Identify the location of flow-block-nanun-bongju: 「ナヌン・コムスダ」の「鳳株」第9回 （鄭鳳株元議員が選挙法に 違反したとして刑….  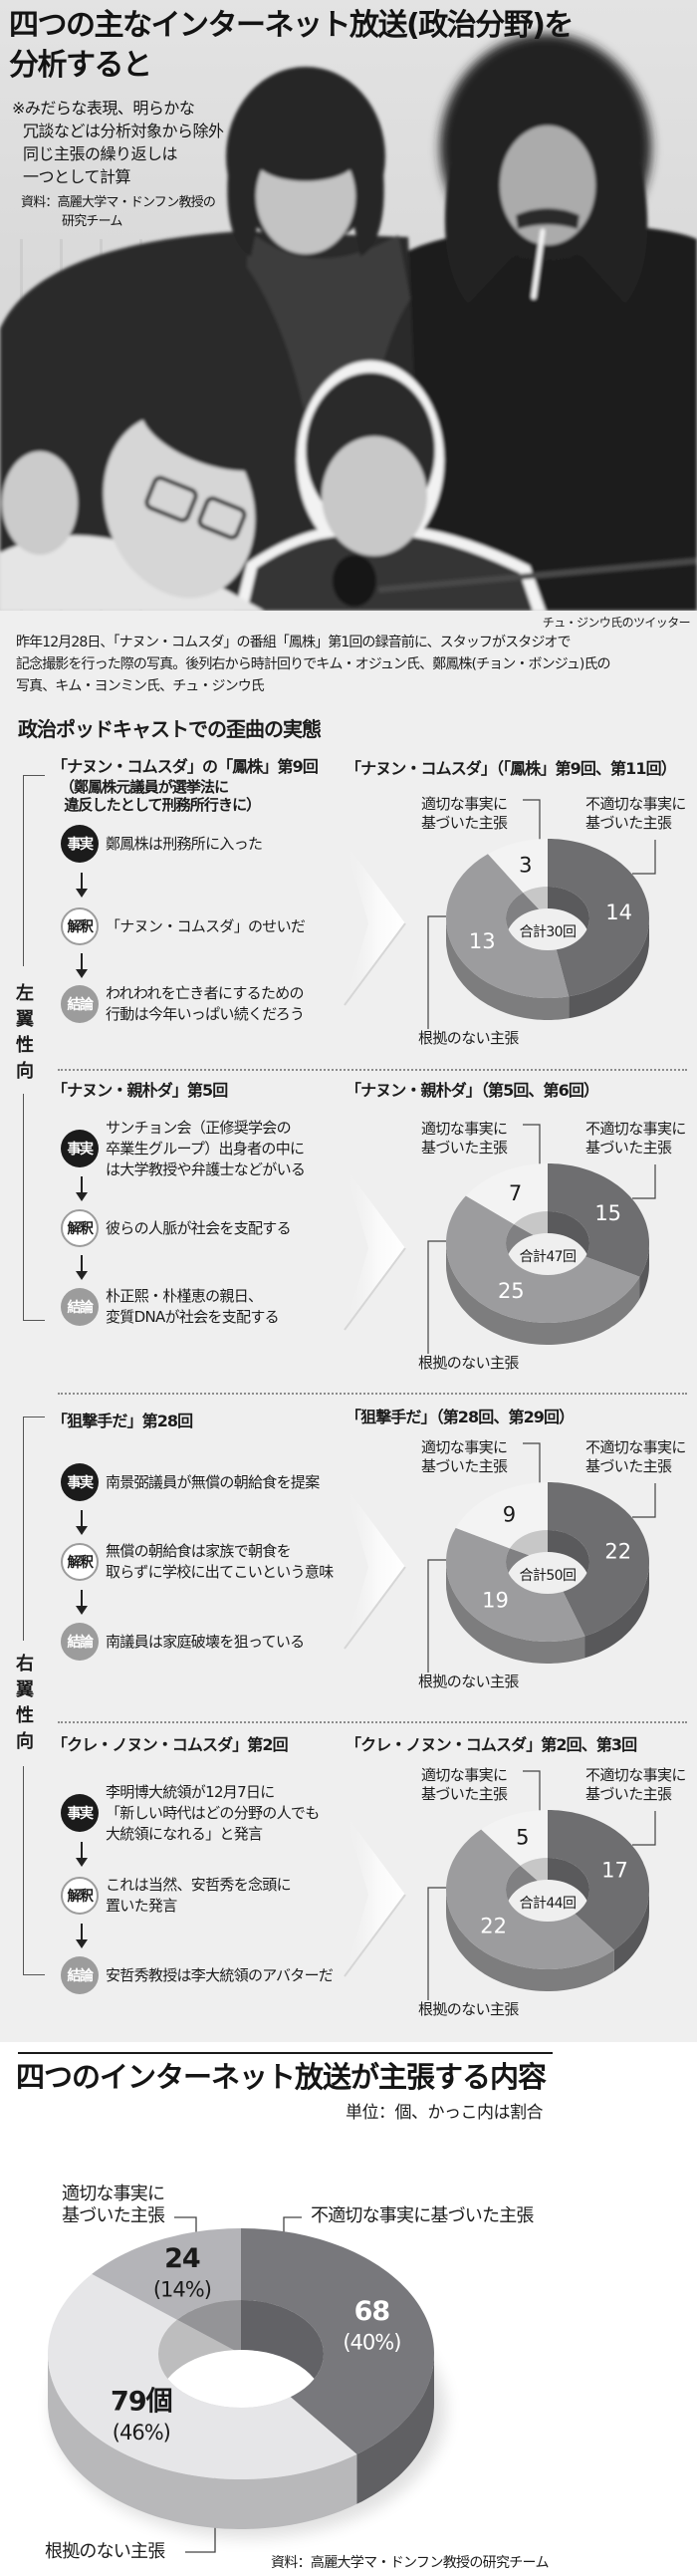
(349, 906).